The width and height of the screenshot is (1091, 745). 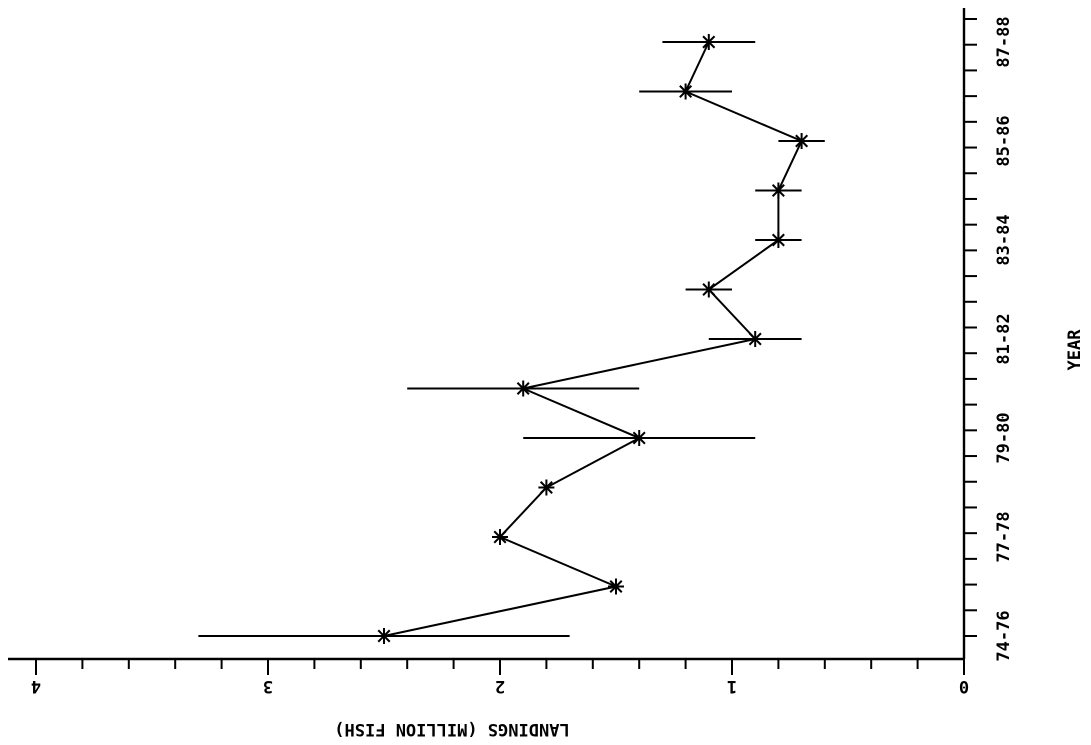 What do you see at coordinates (732, 686) in the screenshot?
I see `landings-tick-label: 1` at bounding box center [732, 686].